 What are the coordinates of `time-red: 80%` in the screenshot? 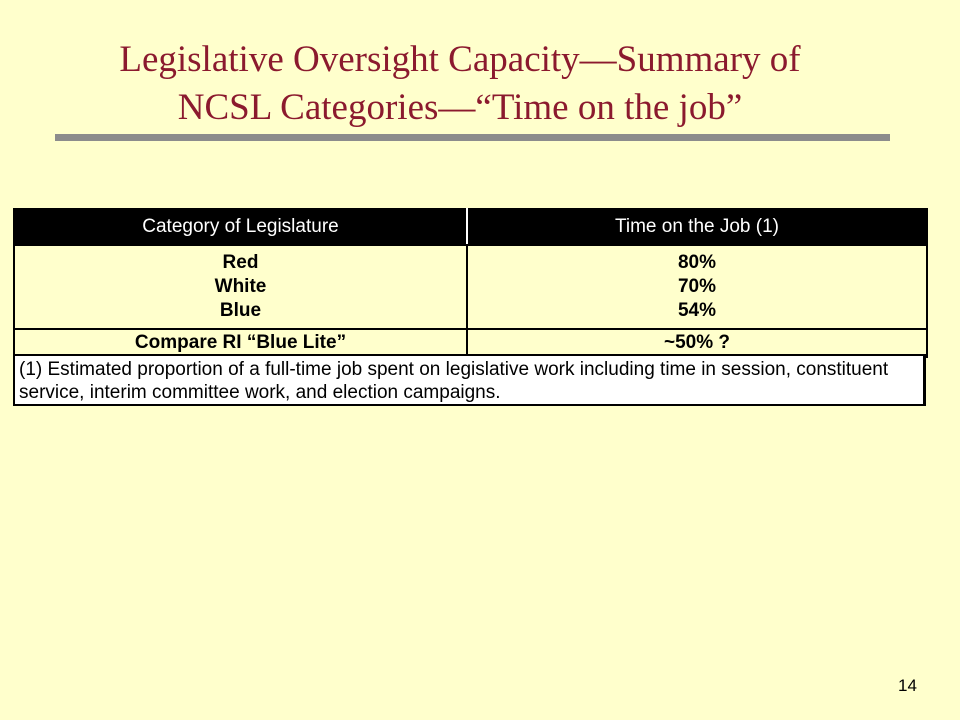 It's located at (697, 262).